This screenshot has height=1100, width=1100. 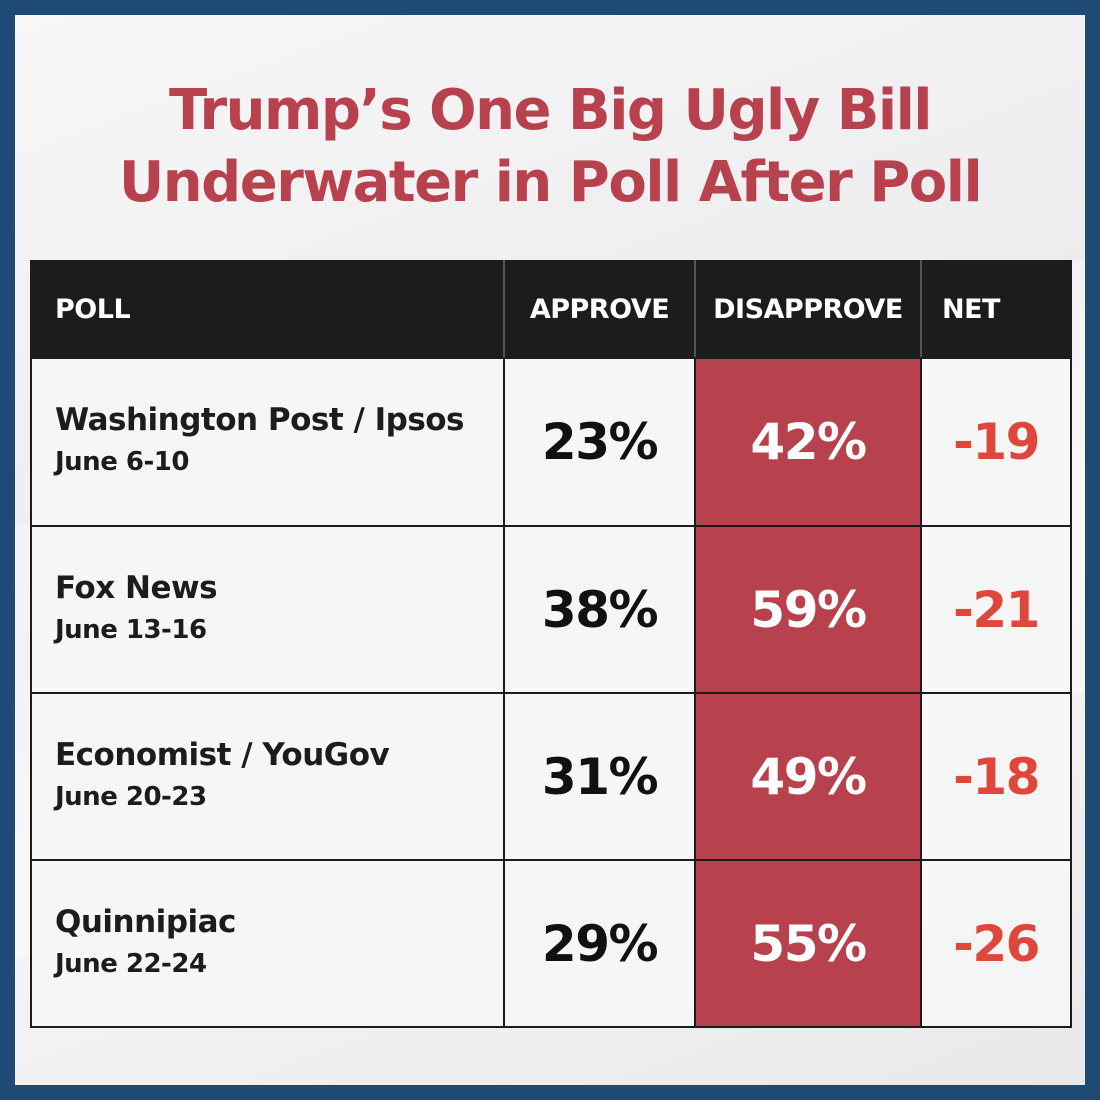 What do you see at coordinates (131, 629) in the screenshot?
I see `poll-dates: June 13-16` at bounding box center [131, 629].